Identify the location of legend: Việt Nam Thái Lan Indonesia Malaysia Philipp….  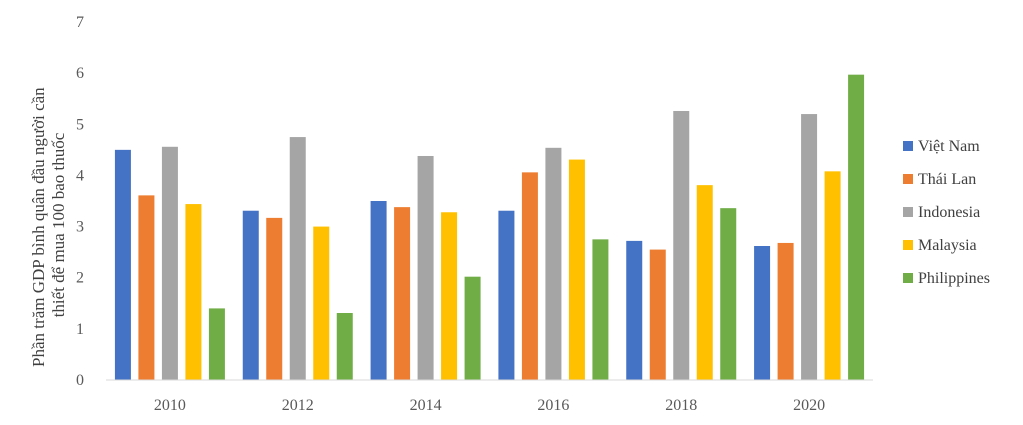
(946, 212).